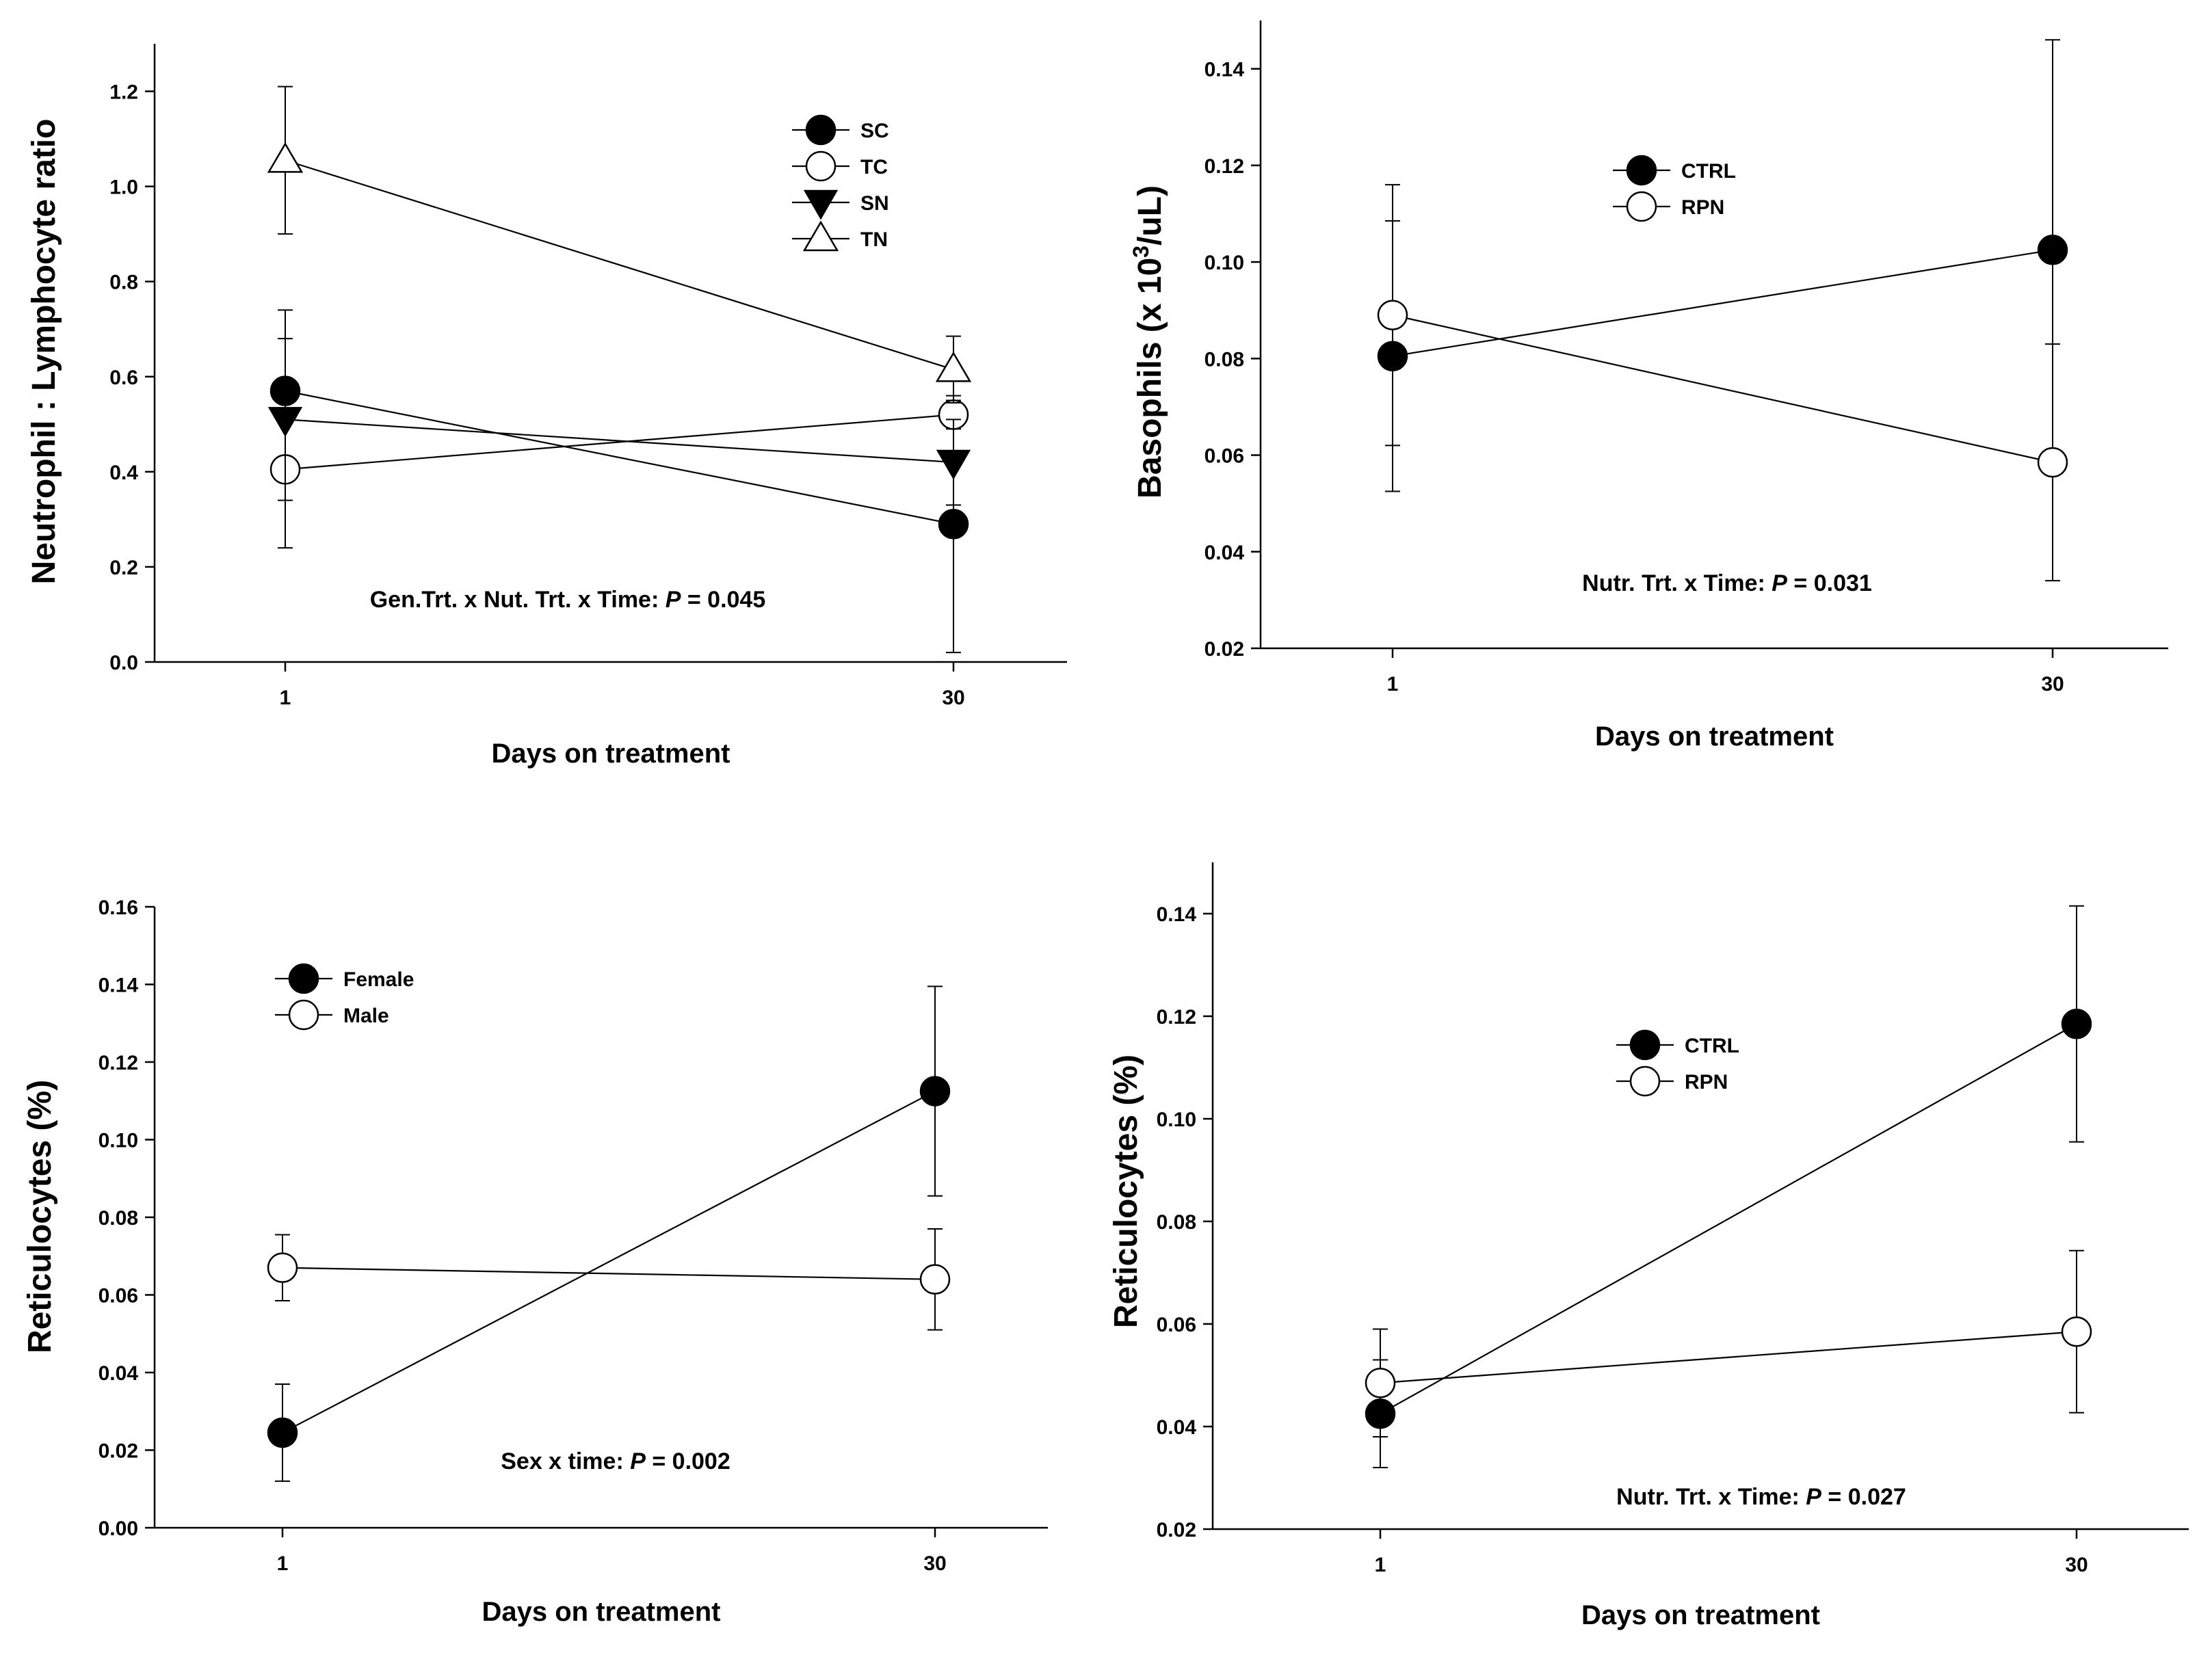  I want to click on stat-annotation: Nutr. Trt. x Time: P = 0.031, so click(1727, 583).